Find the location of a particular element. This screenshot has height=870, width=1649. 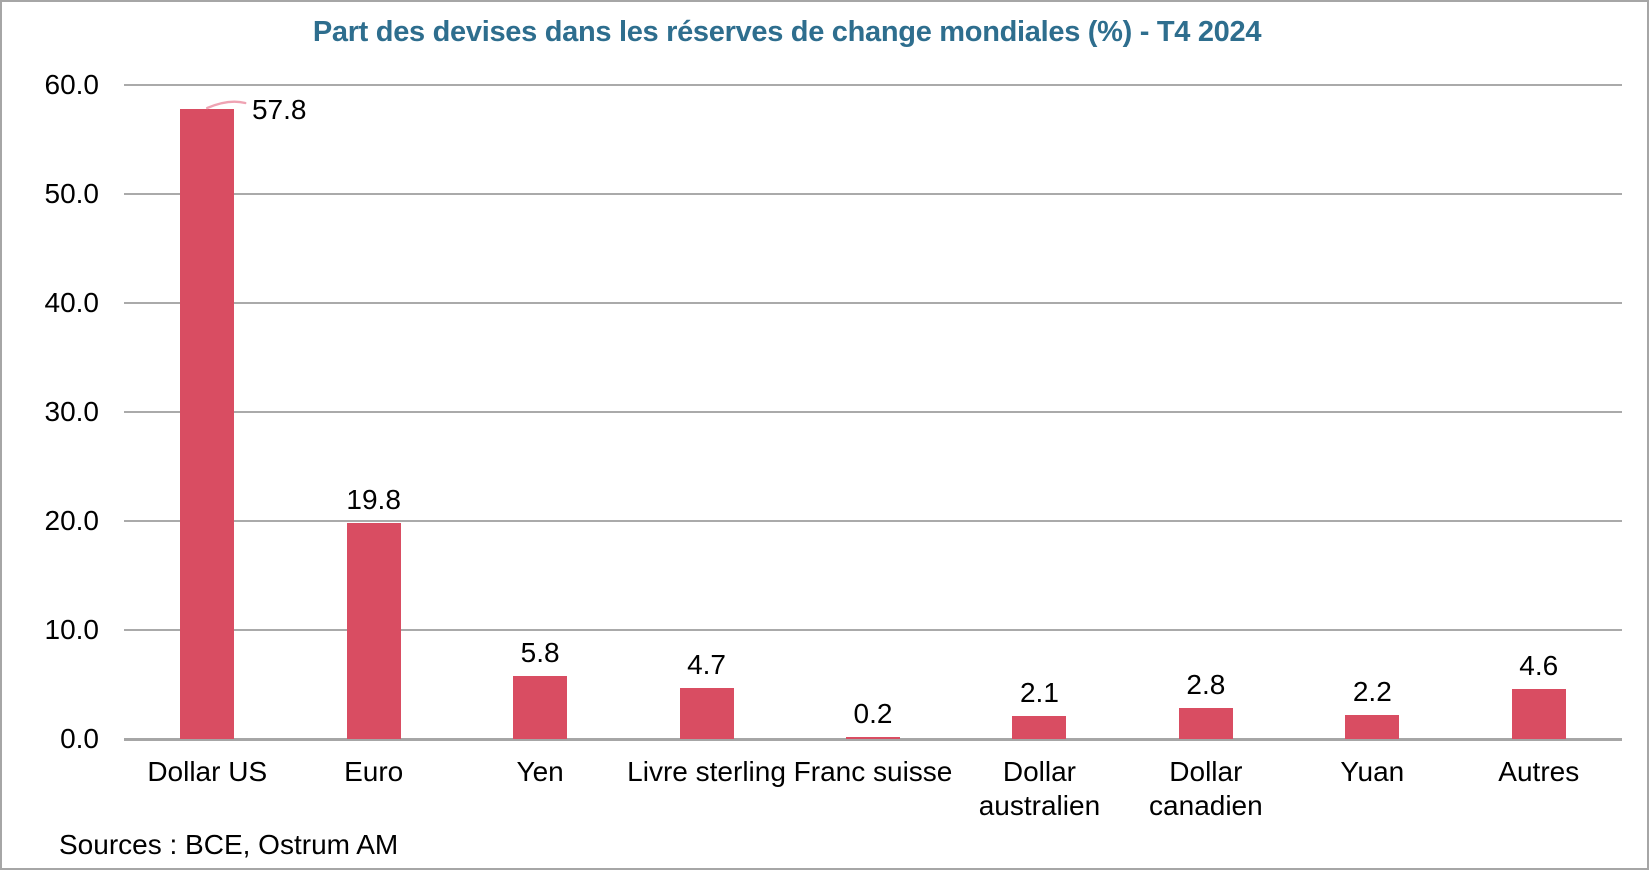

x-axis-category-label: Dollar australien is located at coordinates (1039, 788).